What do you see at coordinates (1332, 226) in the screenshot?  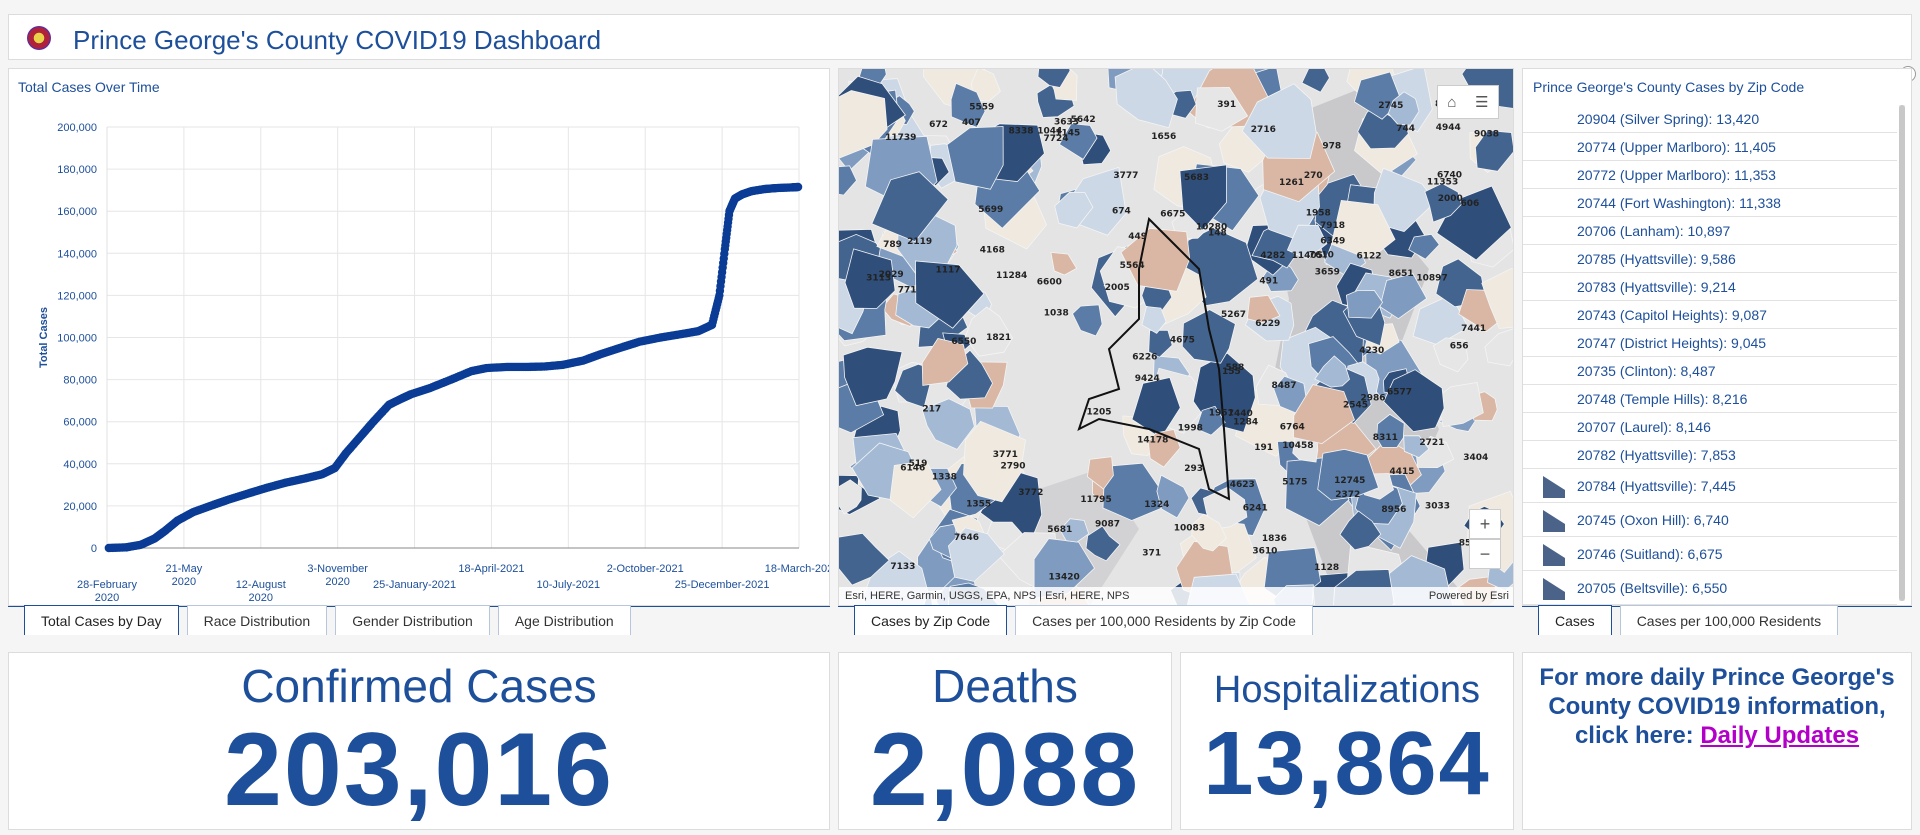 I see `zip-case-label: 7918` at bounding box center [1332, 226].